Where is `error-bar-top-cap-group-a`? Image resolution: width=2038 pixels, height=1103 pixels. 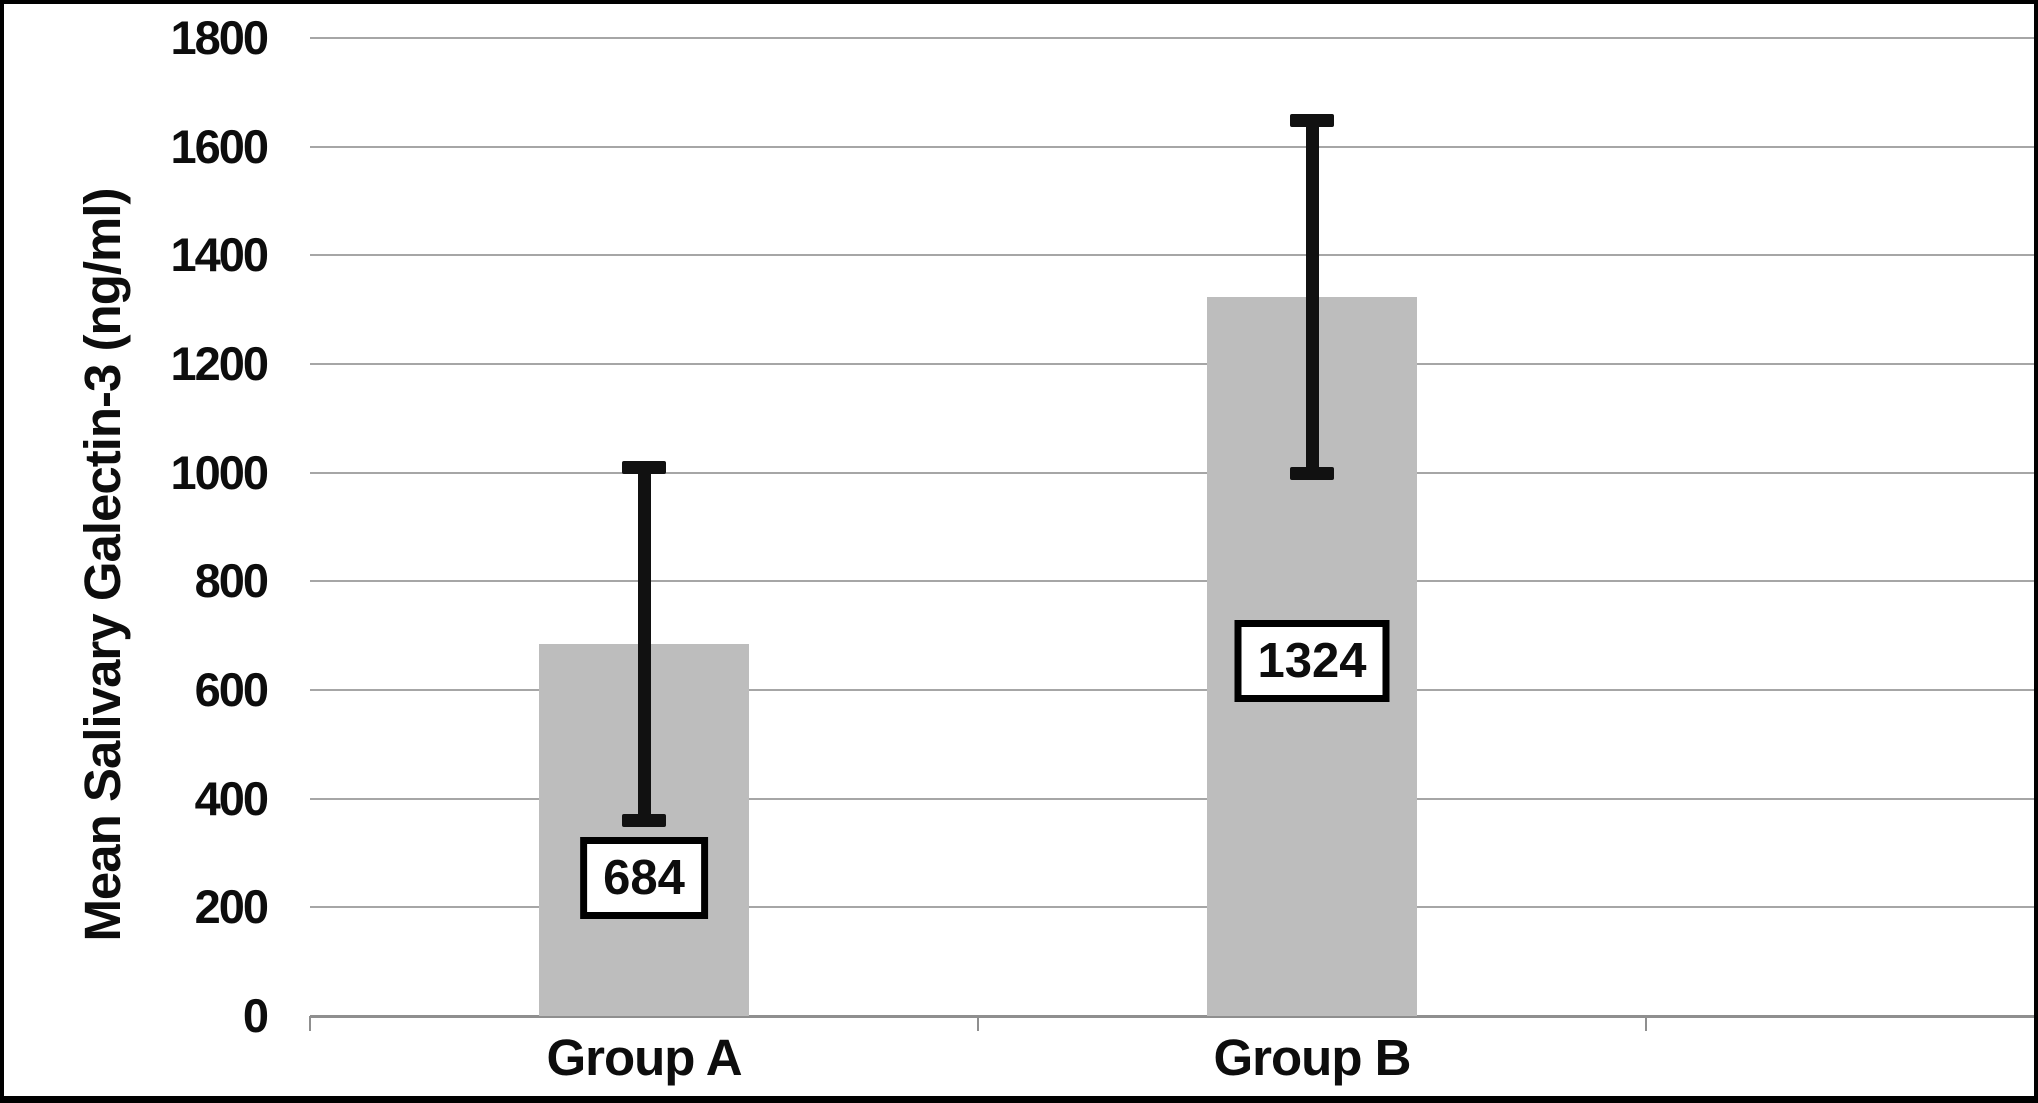
error-bar-top-cap-group-a is located at coordinates (644, 468).